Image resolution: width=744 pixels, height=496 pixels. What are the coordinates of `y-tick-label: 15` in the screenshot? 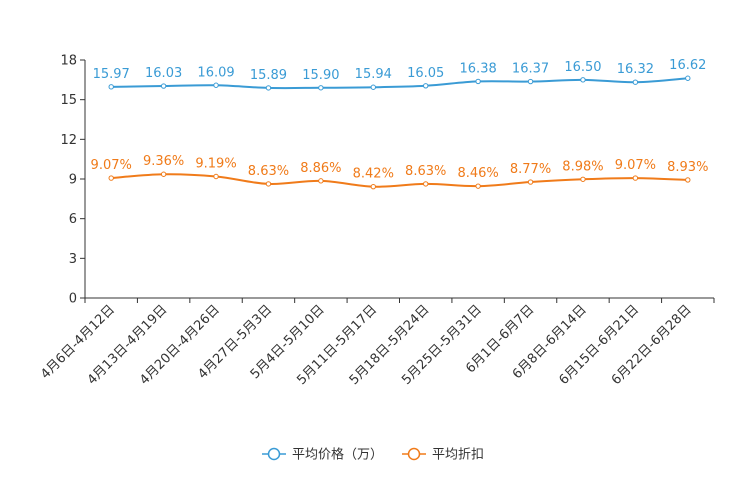 It's located at (68, 100).